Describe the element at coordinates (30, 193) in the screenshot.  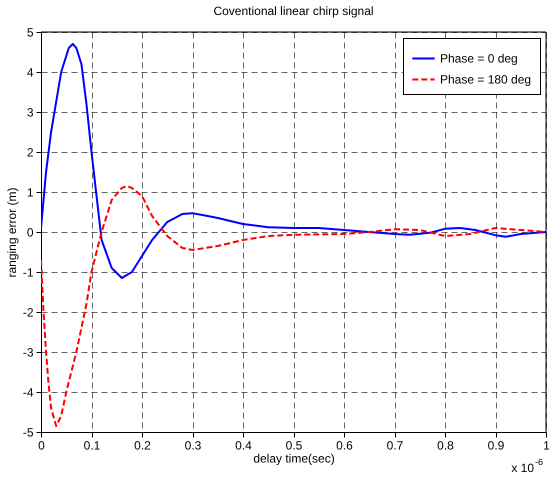
I see `y-tick-label: 1` at that location.